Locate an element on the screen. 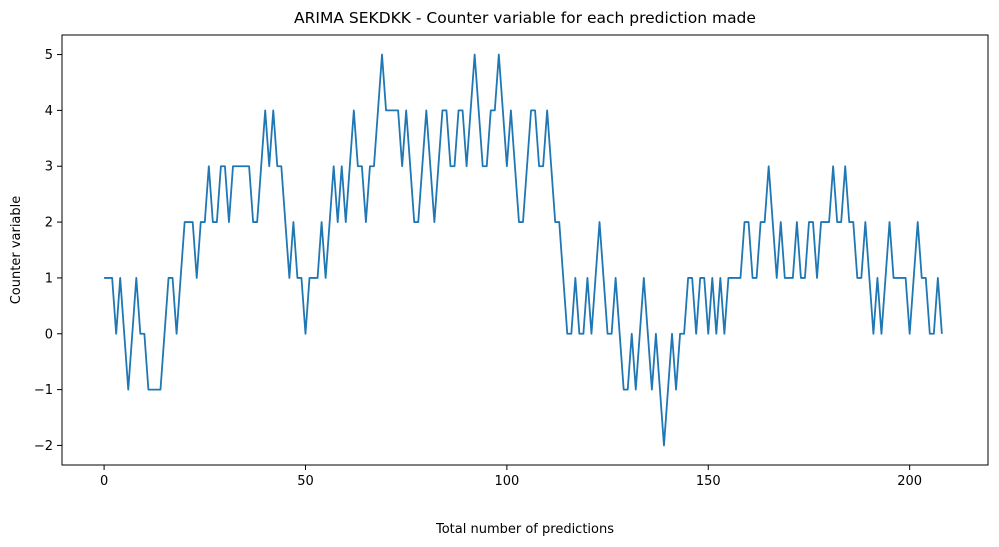  y-tick-label: 0 is located at coordinates (49, 334).